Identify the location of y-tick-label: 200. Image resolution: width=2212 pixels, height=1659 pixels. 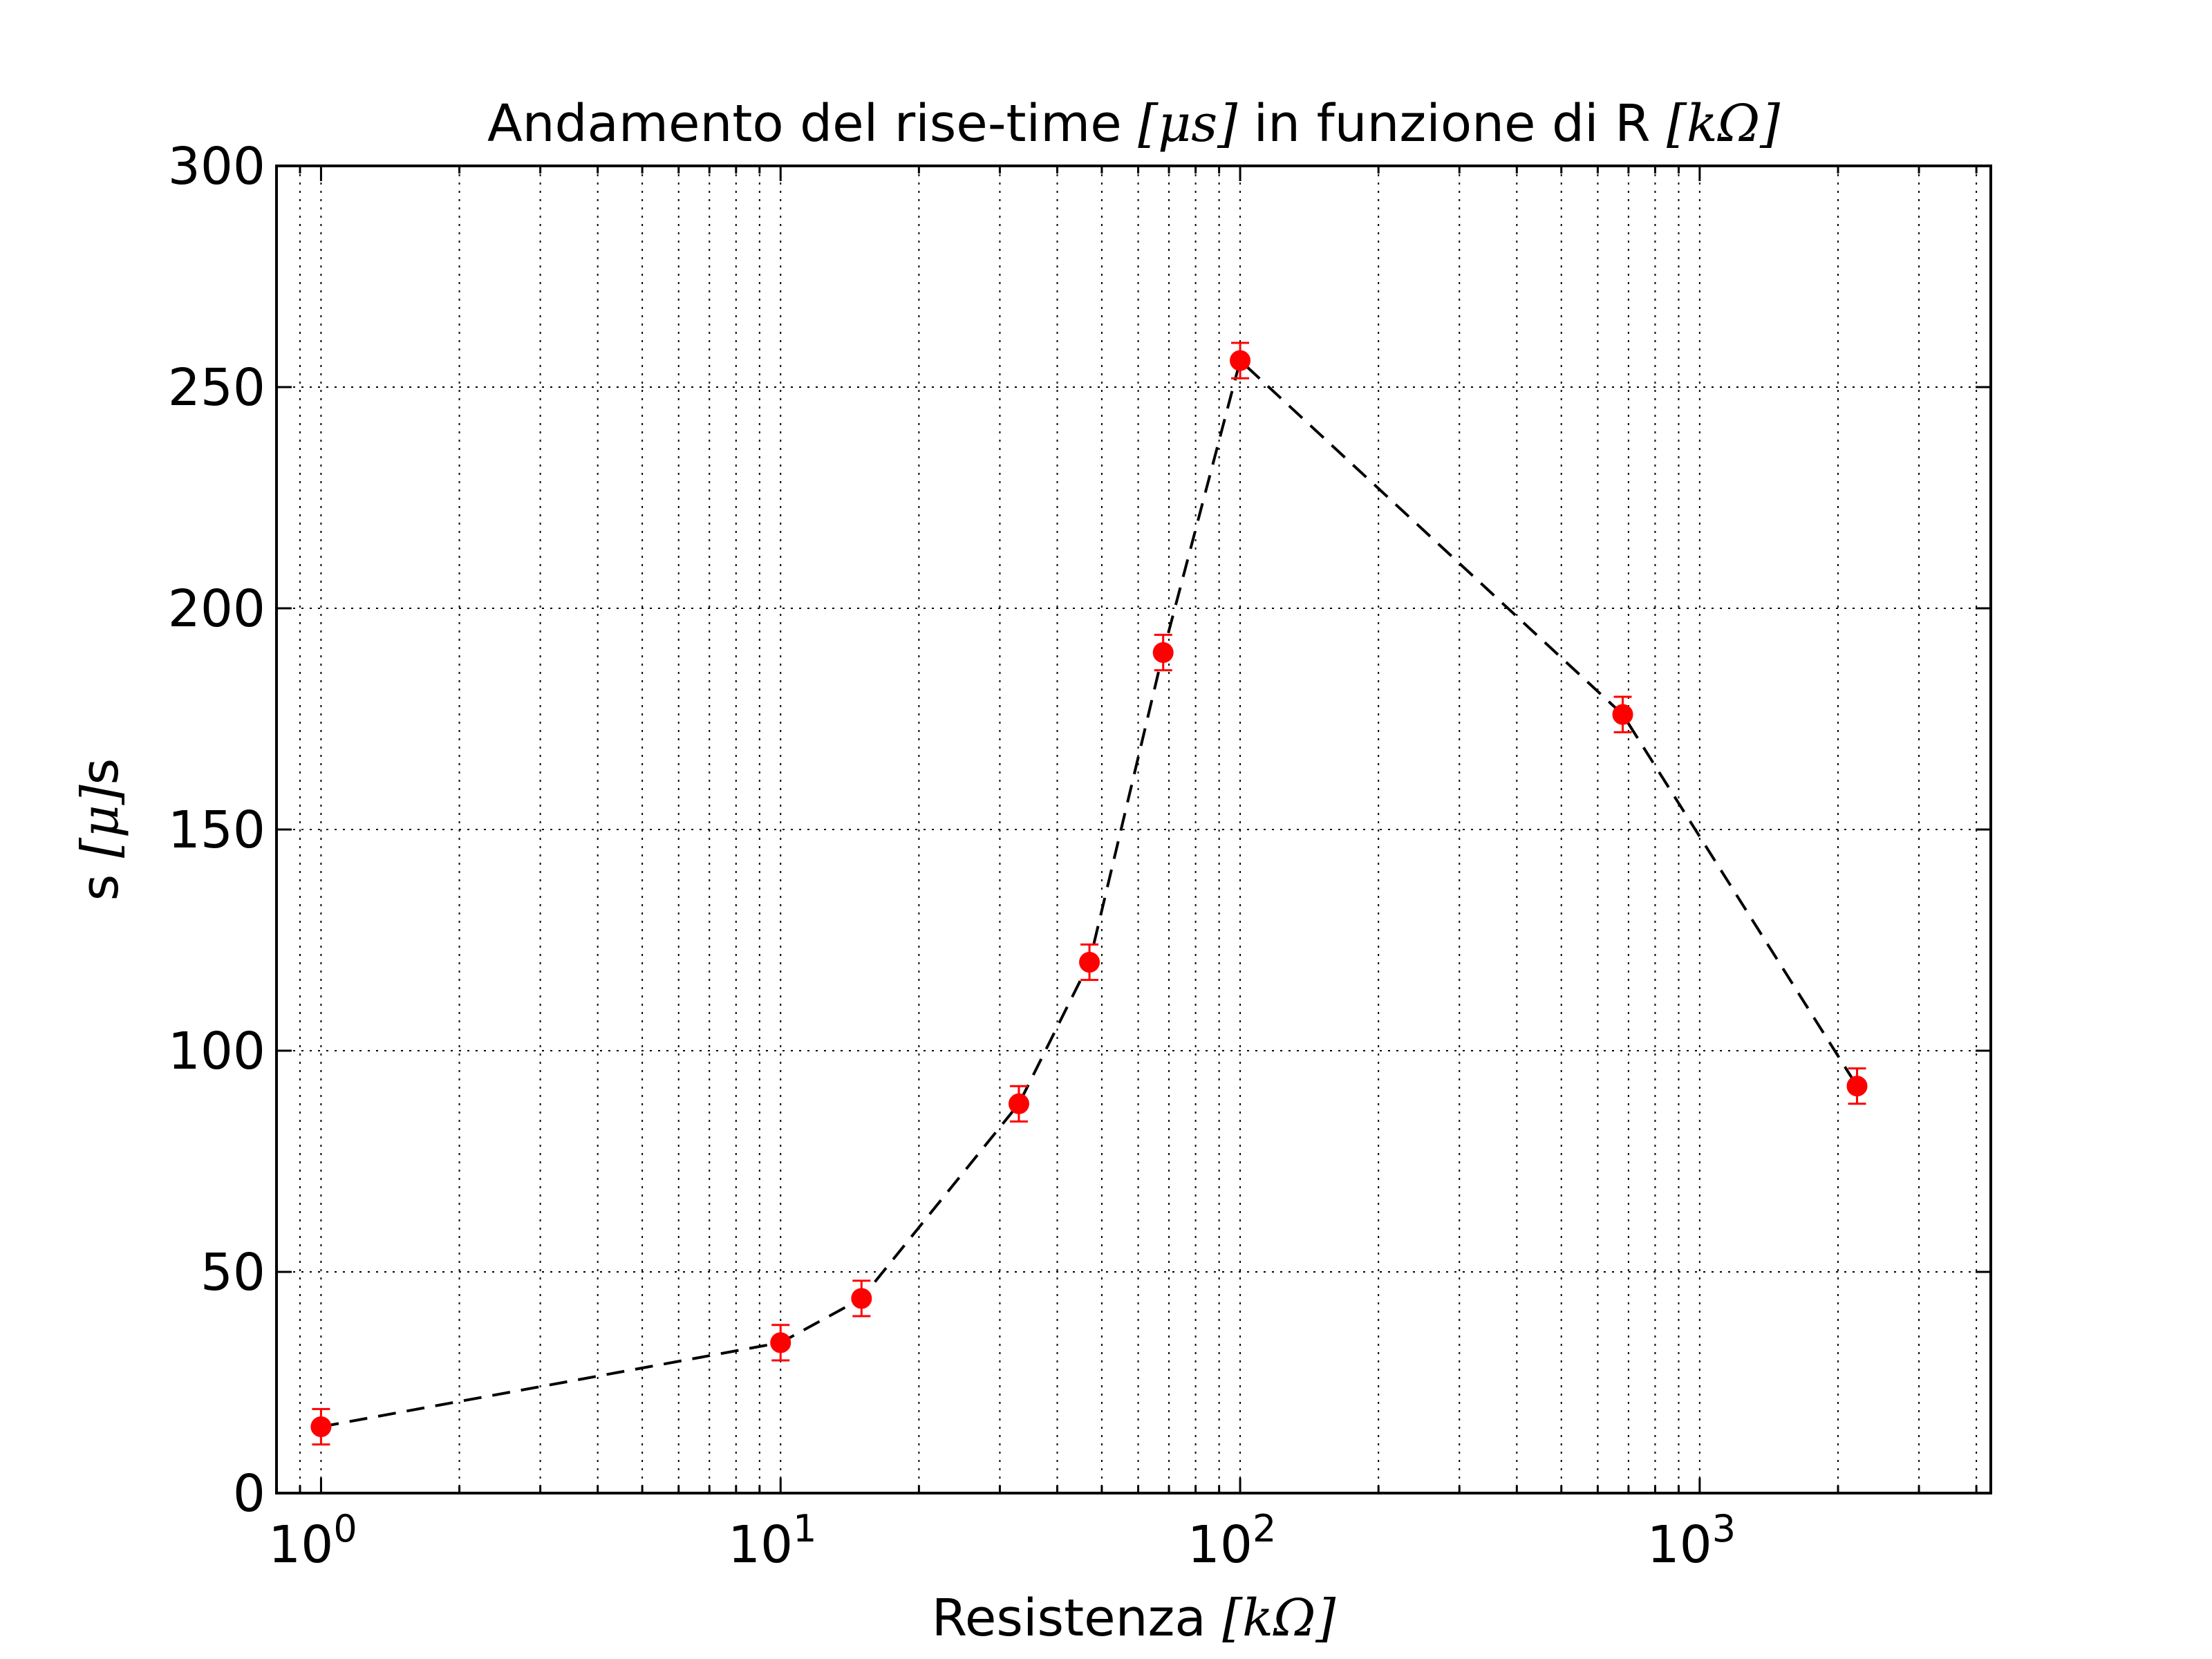
(216, 609).